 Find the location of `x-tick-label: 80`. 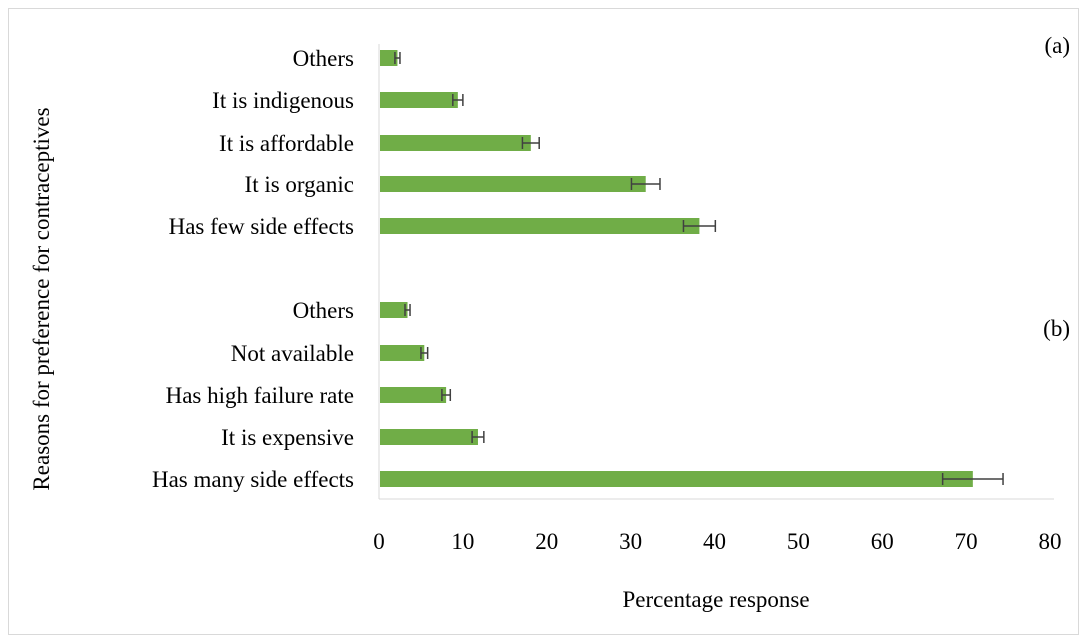

x-tick-label: 80 is located at coordinates (1050, 541).